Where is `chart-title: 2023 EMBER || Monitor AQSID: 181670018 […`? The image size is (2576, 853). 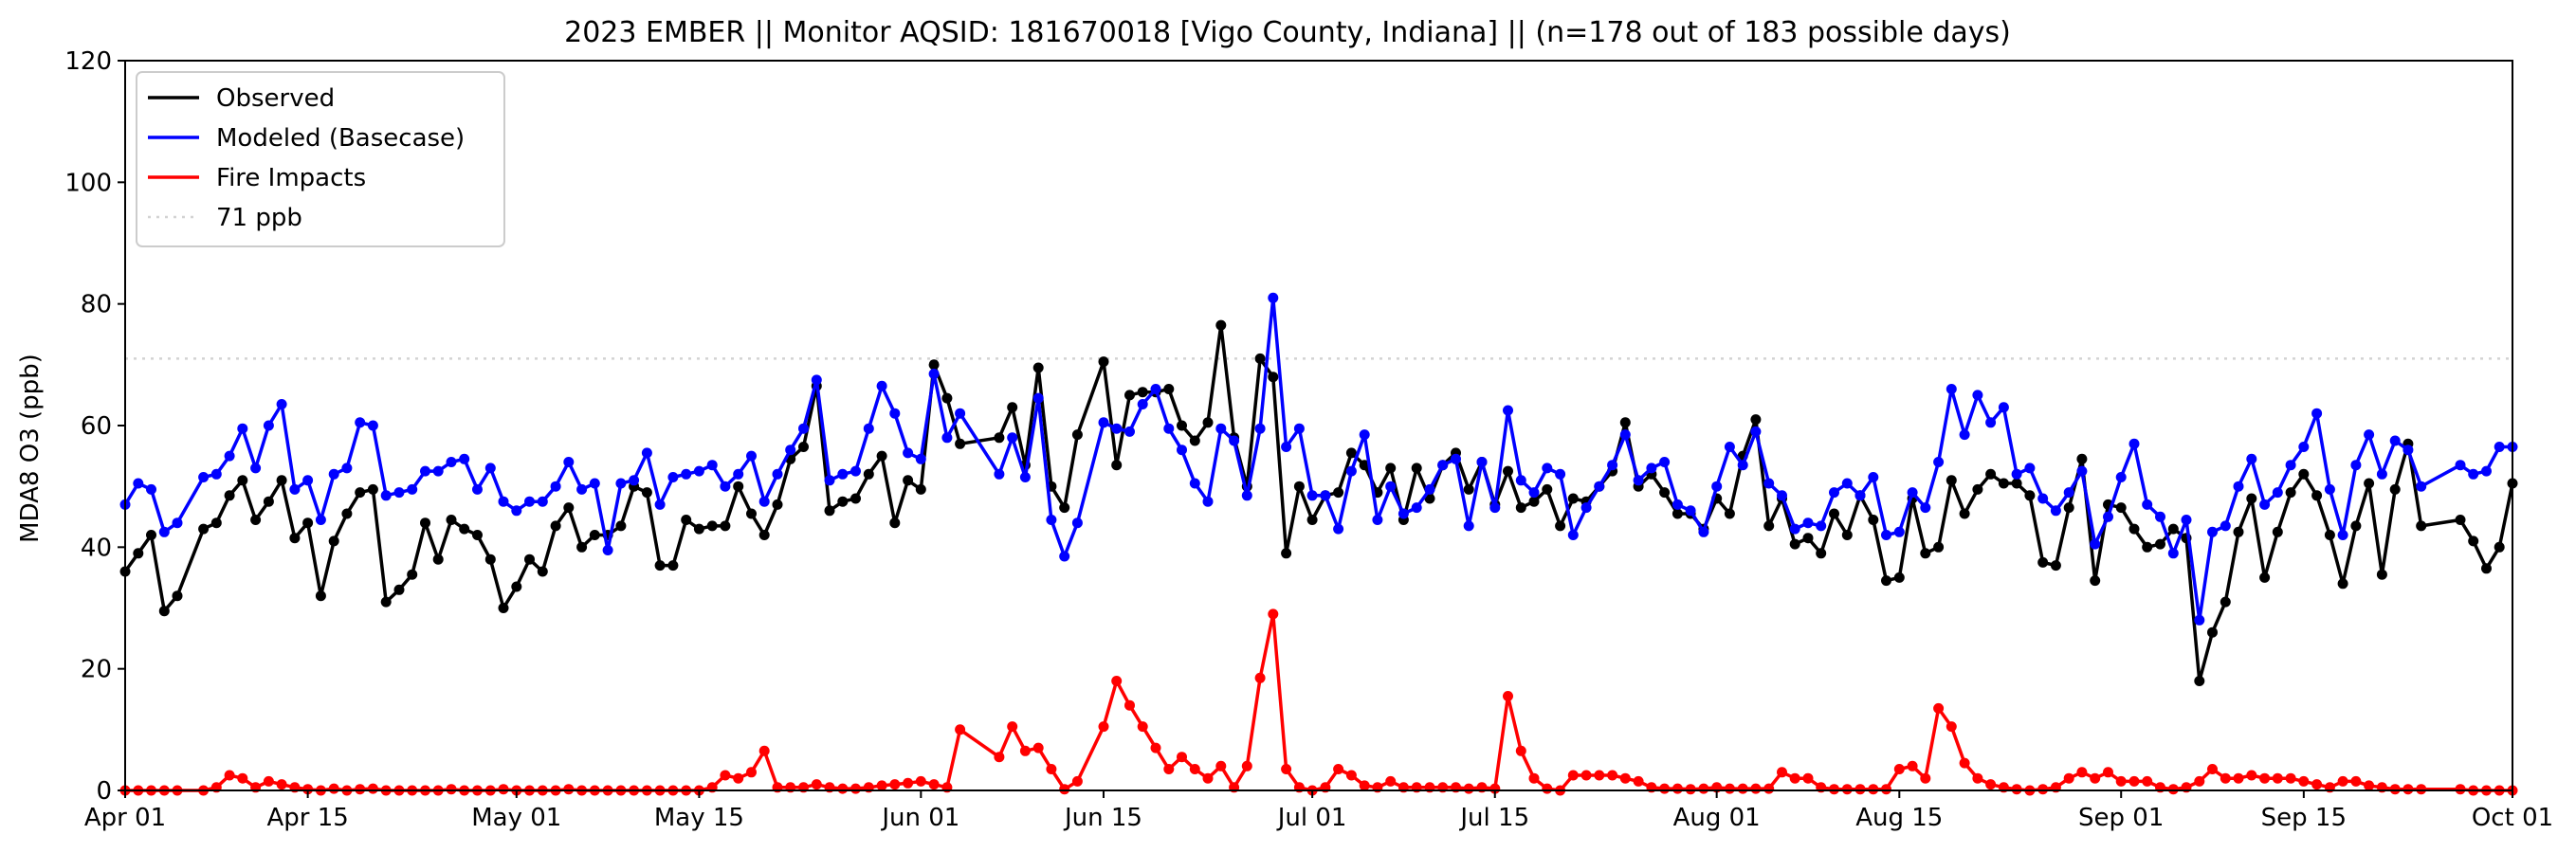 chart-title: 2023 EMBER || Monitor AQSID: 181670018 [… is located at coordinates (1287, 32).